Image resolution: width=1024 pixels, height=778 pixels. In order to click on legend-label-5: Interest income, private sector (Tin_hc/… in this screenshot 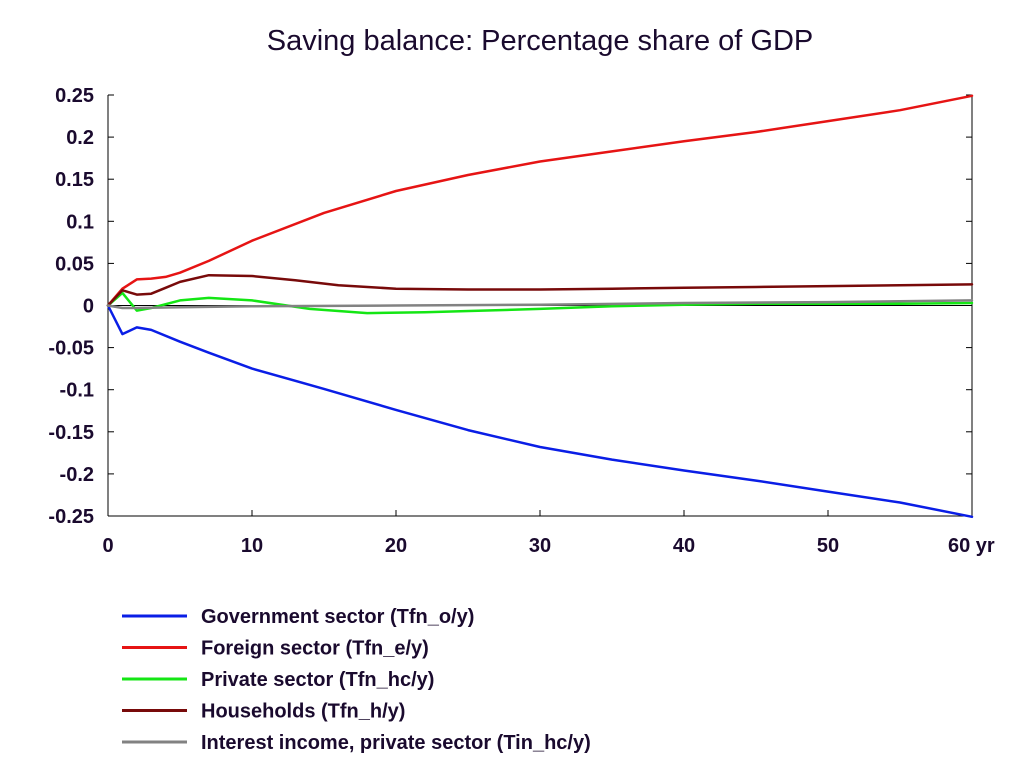, I will do `click(396, 743)`.